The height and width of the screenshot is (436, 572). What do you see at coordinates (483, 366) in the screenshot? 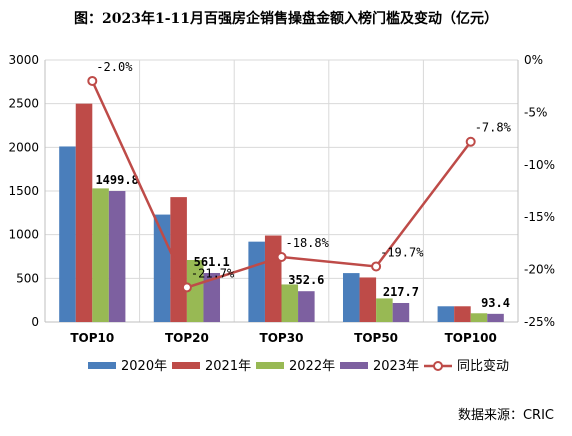
I see `legend-label: 同比变动` at bounding box center [483, 366].